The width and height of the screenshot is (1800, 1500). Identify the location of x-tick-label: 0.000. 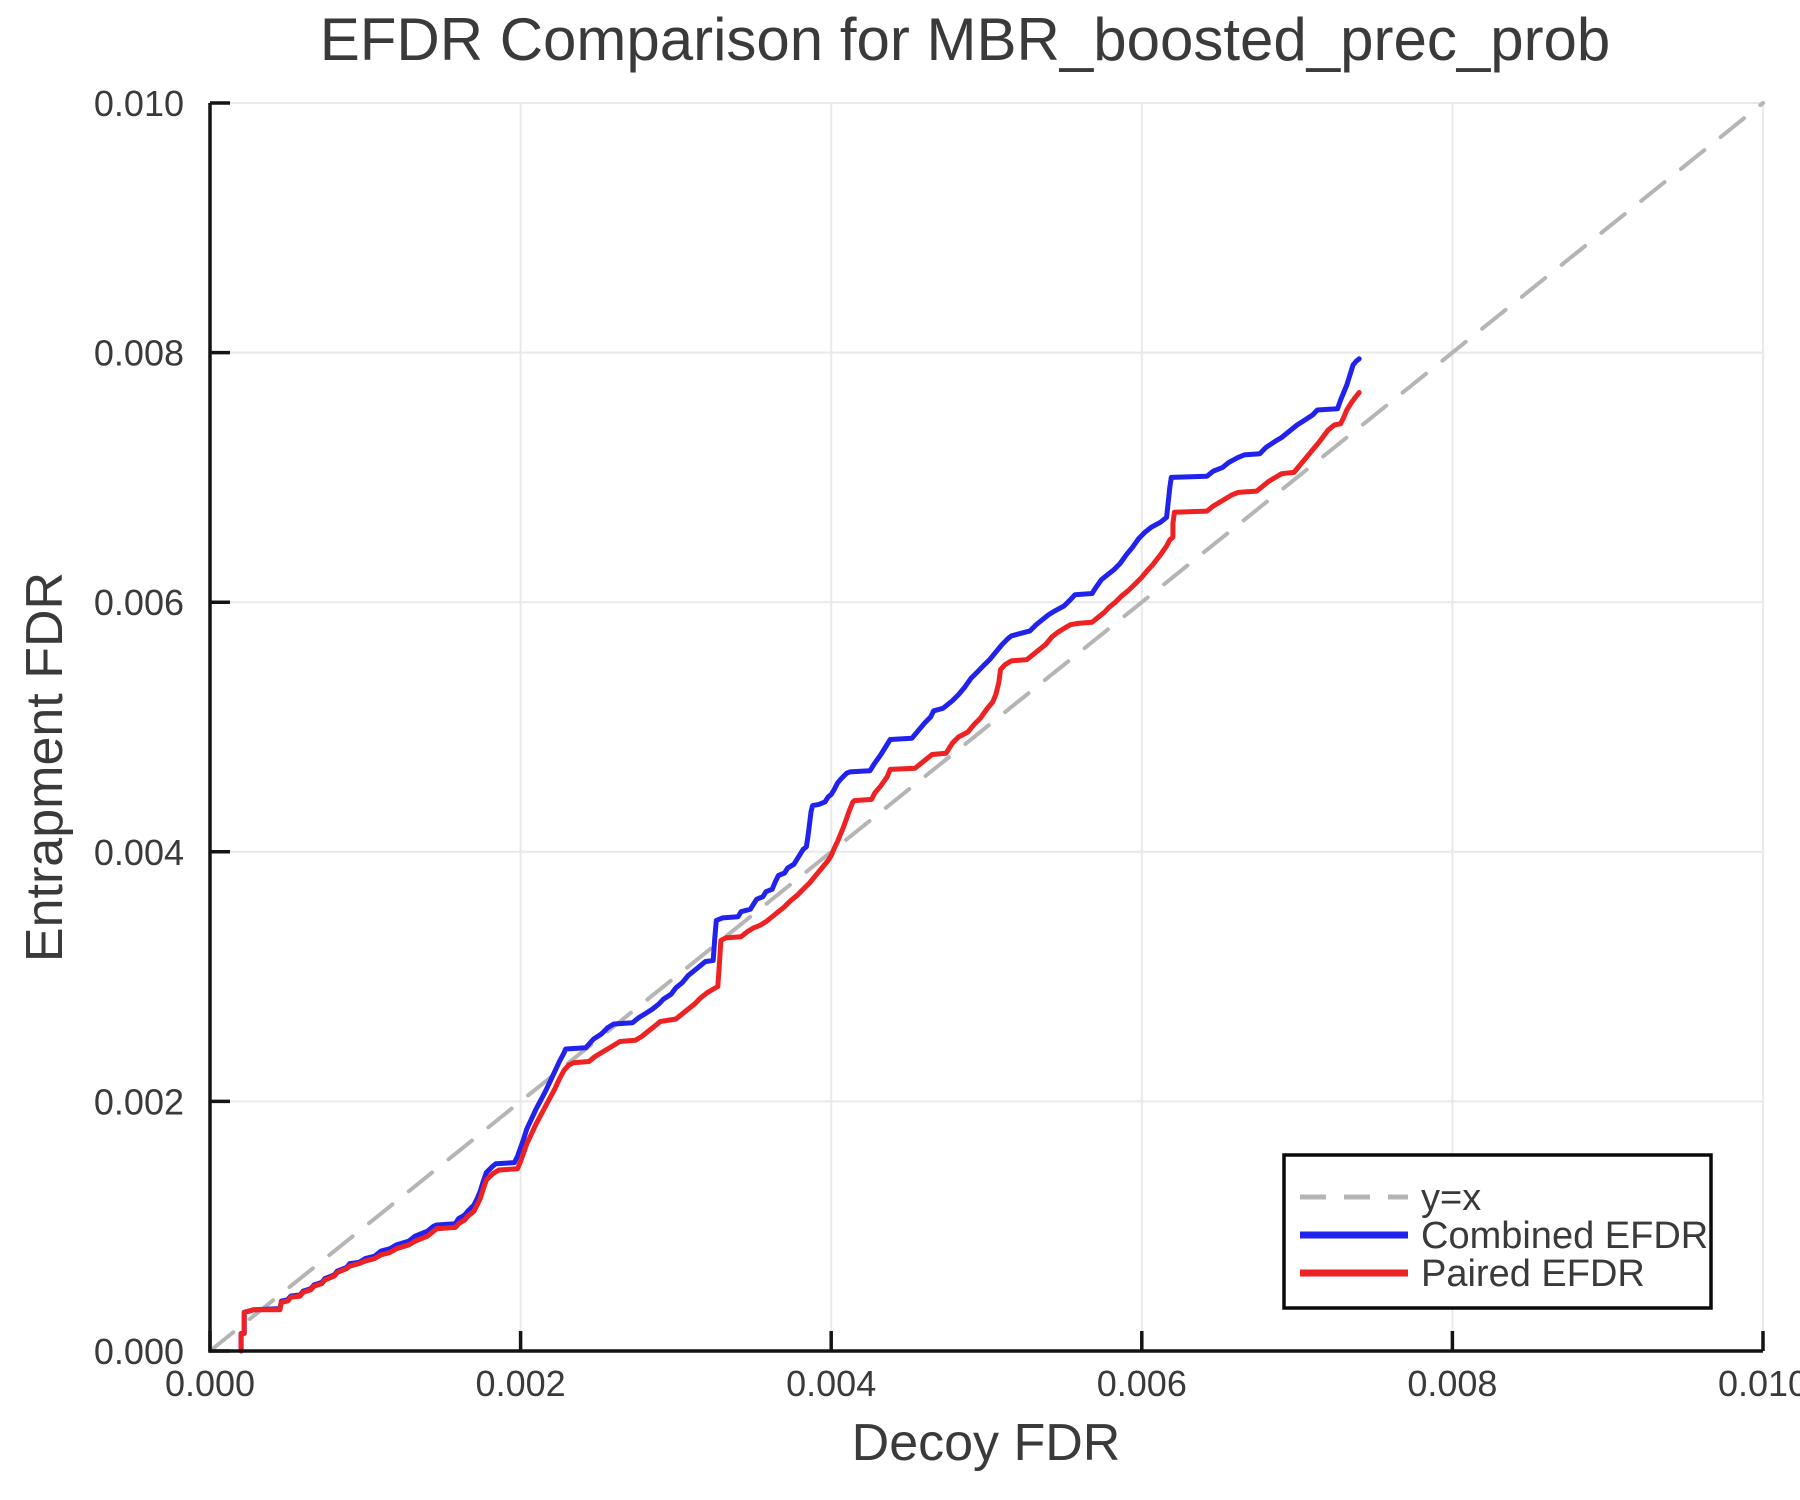
(210, 1383).